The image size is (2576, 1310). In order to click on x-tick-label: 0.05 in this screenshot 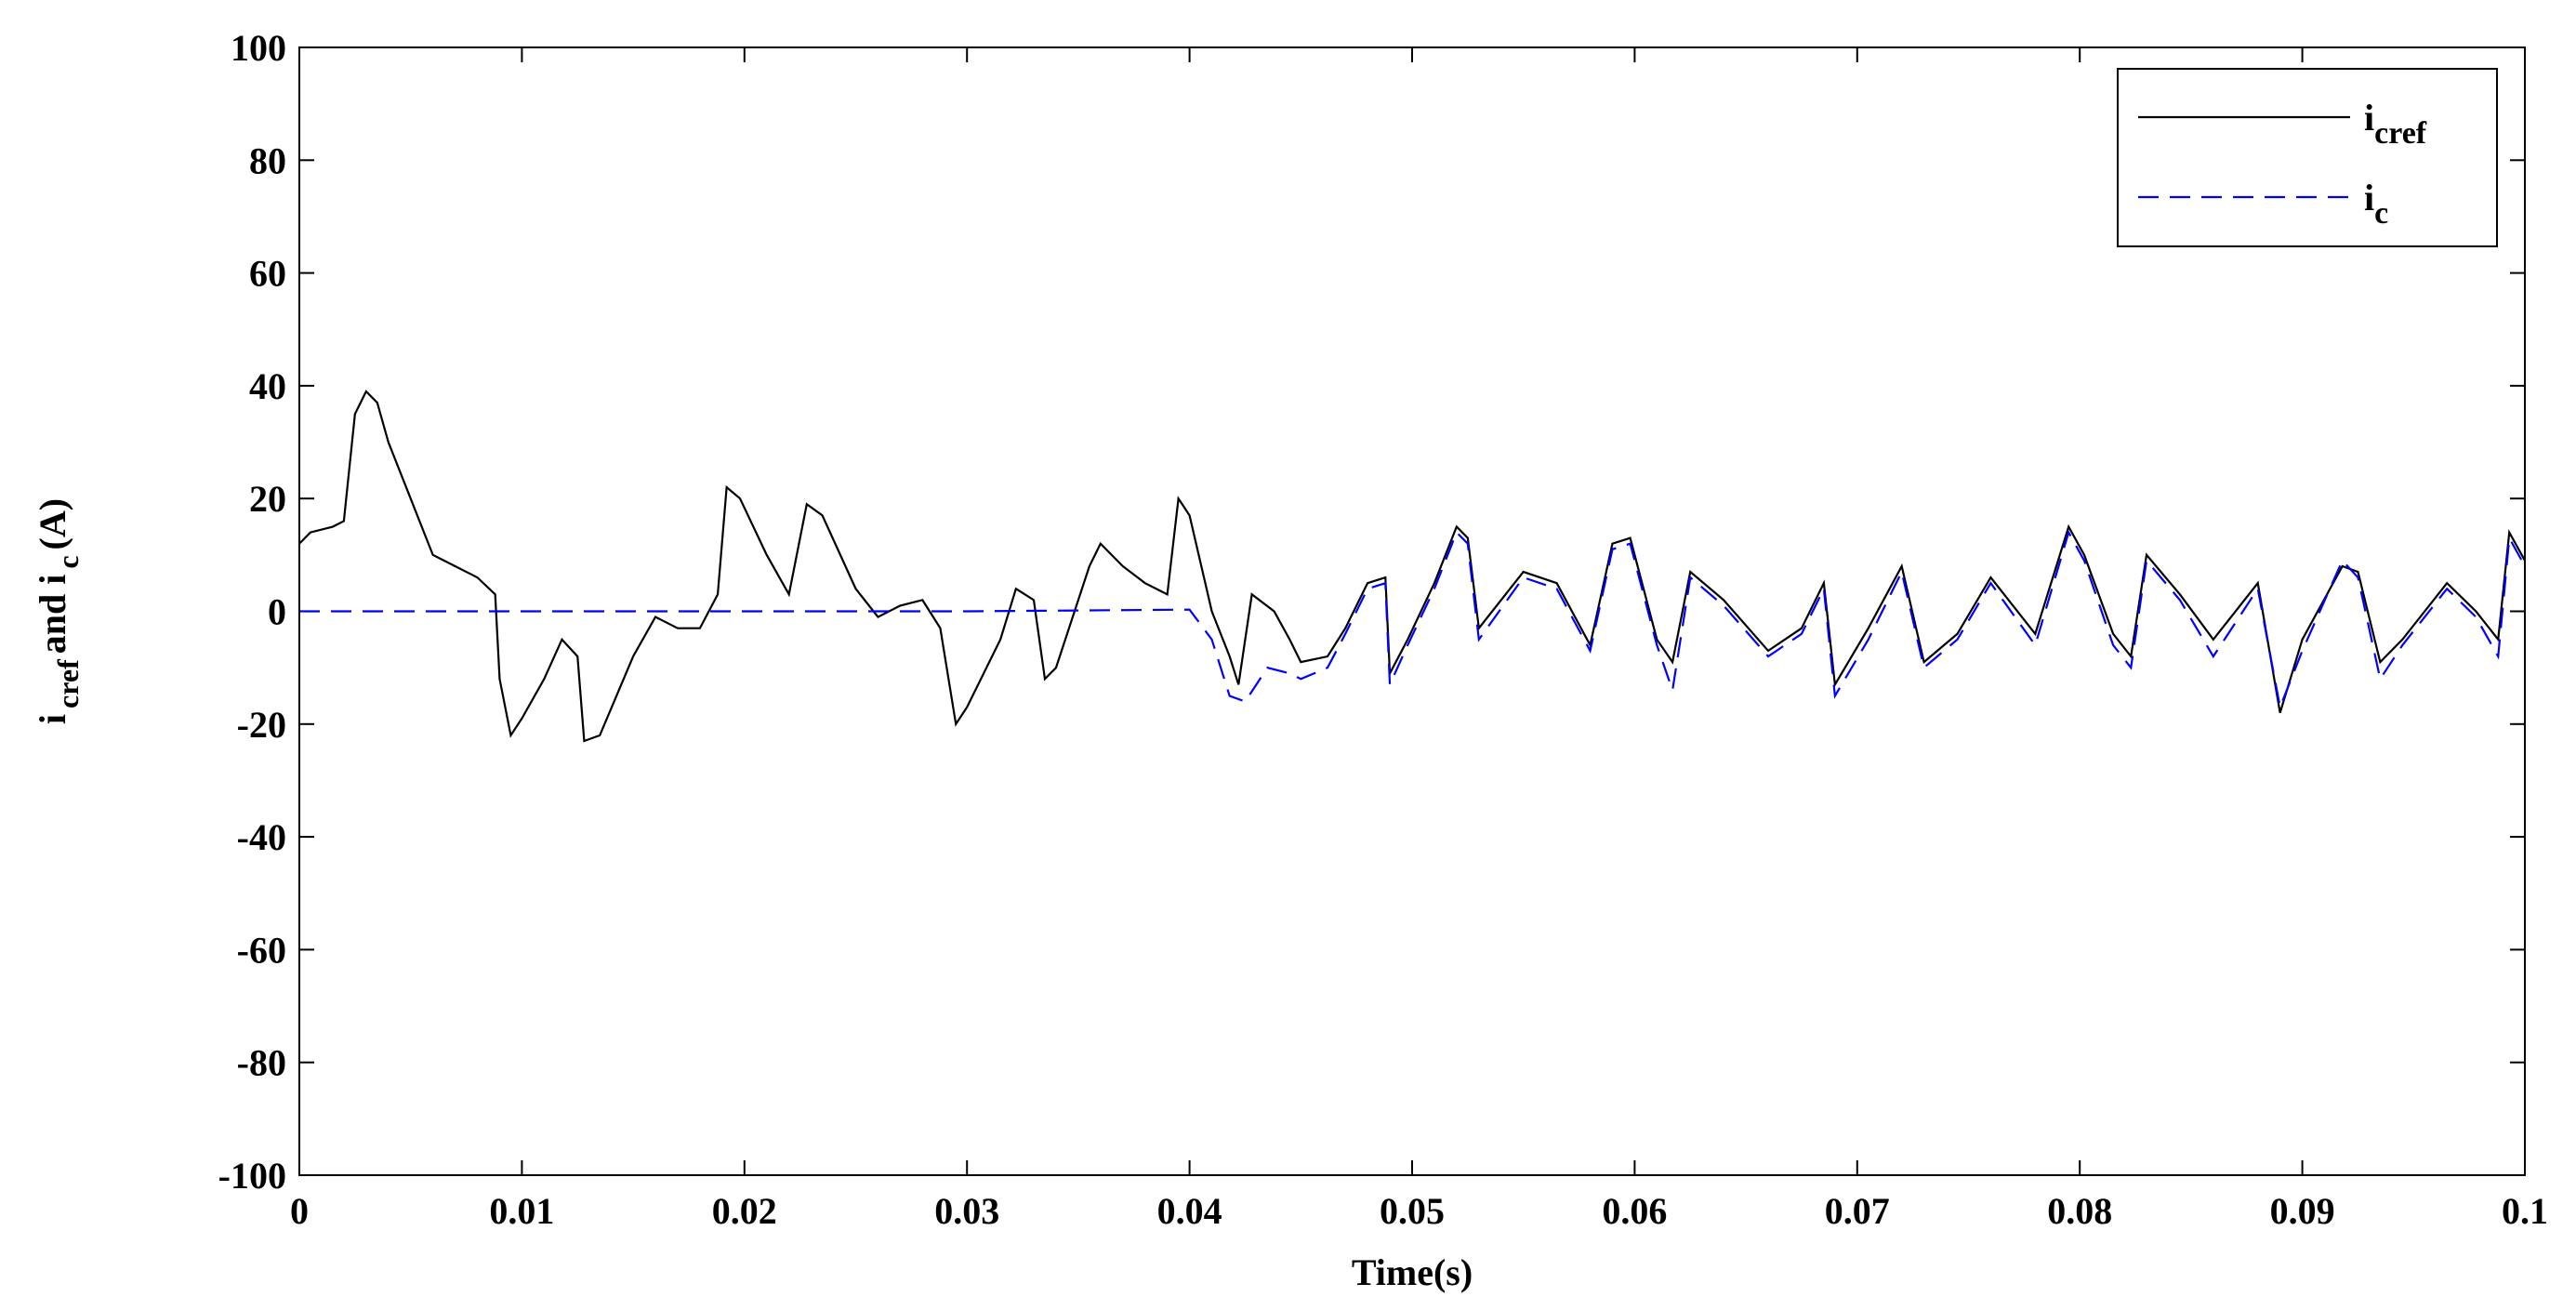, I will do `click(1412, 1211)`.